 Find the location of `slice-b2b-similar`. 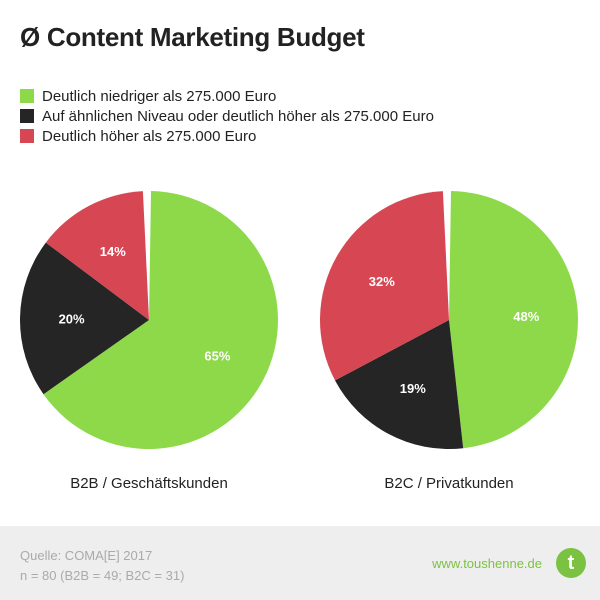

slice-b2b-similar is located at coordinates (84, 318).